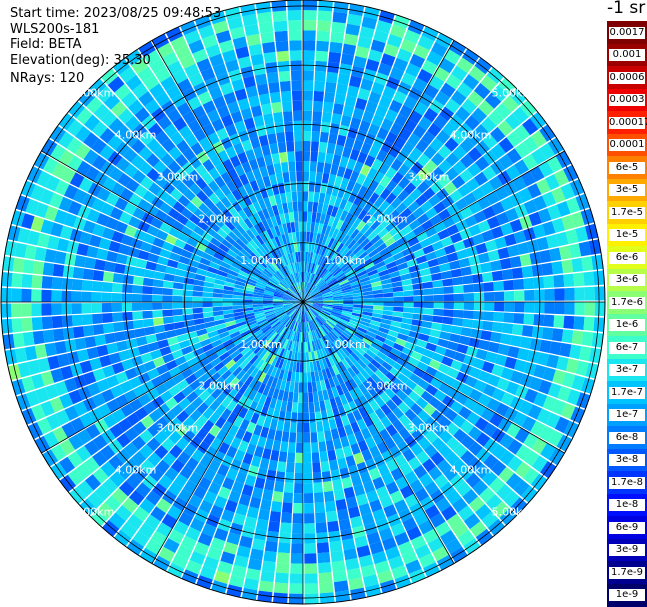  Describe the element at coordinates (627, 190) in the screenshot. I see `colorbar-cell: 3e-5` at that location.